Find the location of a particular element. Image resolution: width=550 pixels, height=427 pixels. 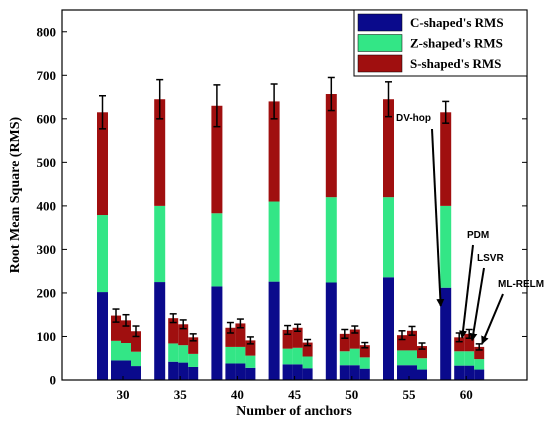

y-tick-label: 300 is located at coordinates (47, 249).